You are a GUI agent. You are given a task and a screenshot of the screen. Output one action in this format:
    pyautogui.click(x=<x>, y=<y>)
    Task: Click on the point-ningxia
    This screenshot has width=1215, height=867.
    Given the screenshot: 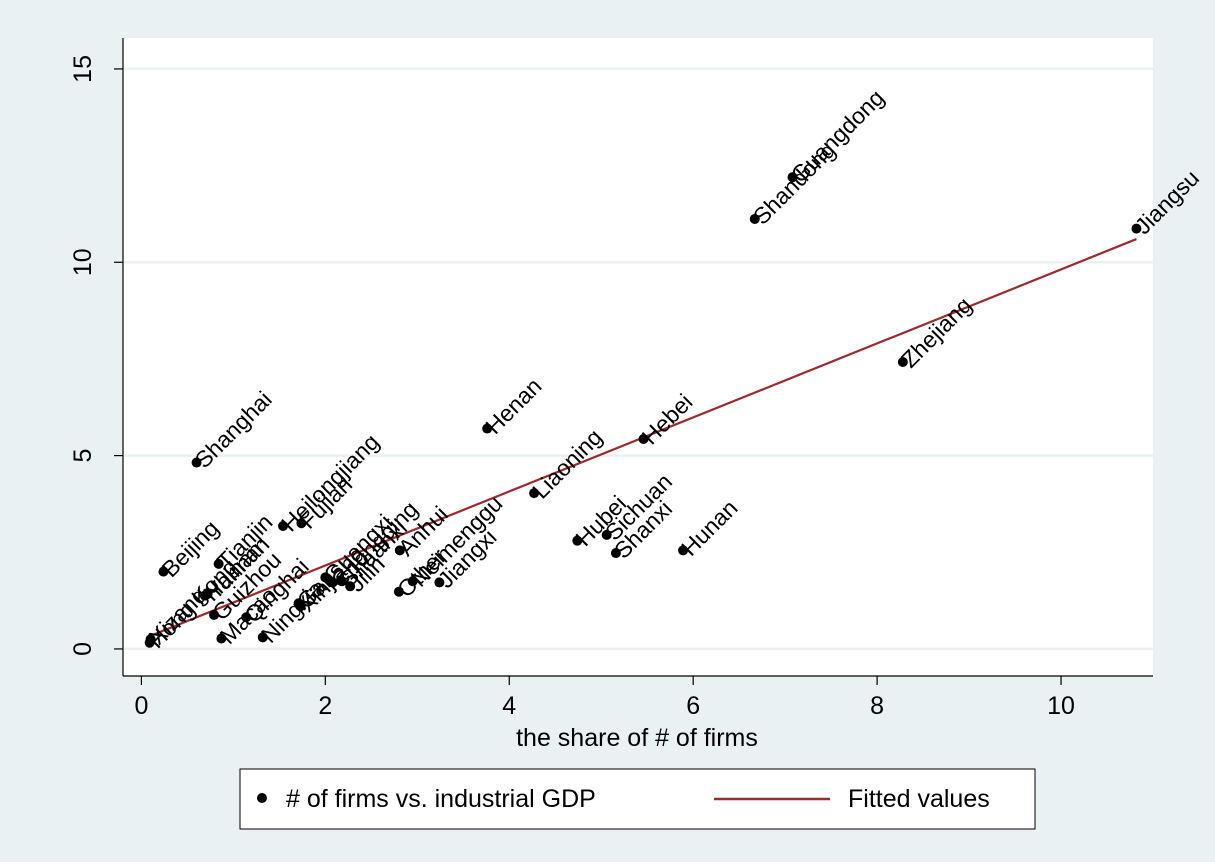 What is the action you would take?
    pyautogui.click(x=262, y=637)
    